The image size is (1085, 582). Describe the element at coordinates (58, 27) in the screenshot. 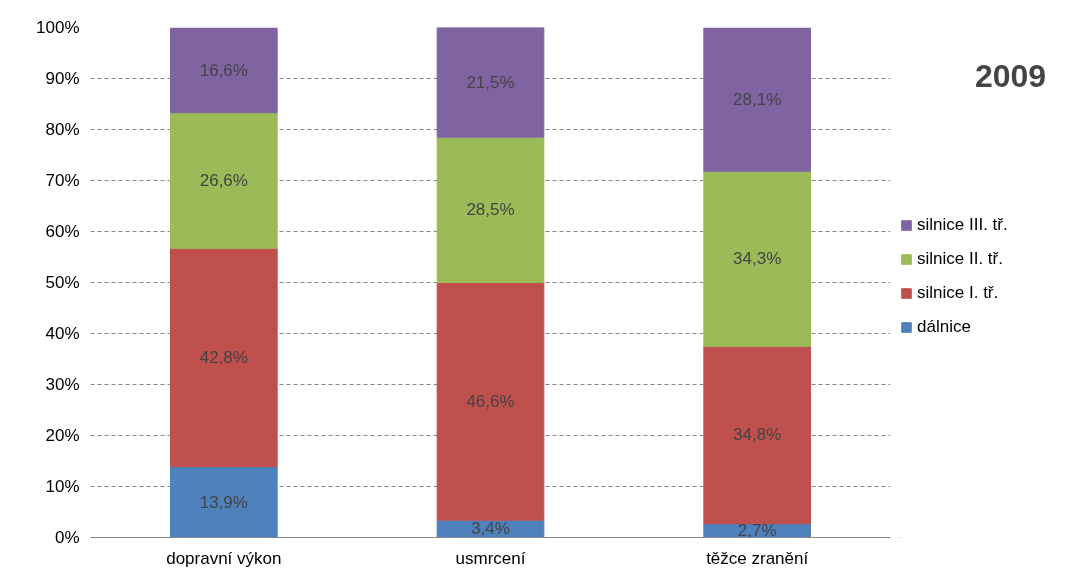

I see `y-tick-label: 100%` at that location.